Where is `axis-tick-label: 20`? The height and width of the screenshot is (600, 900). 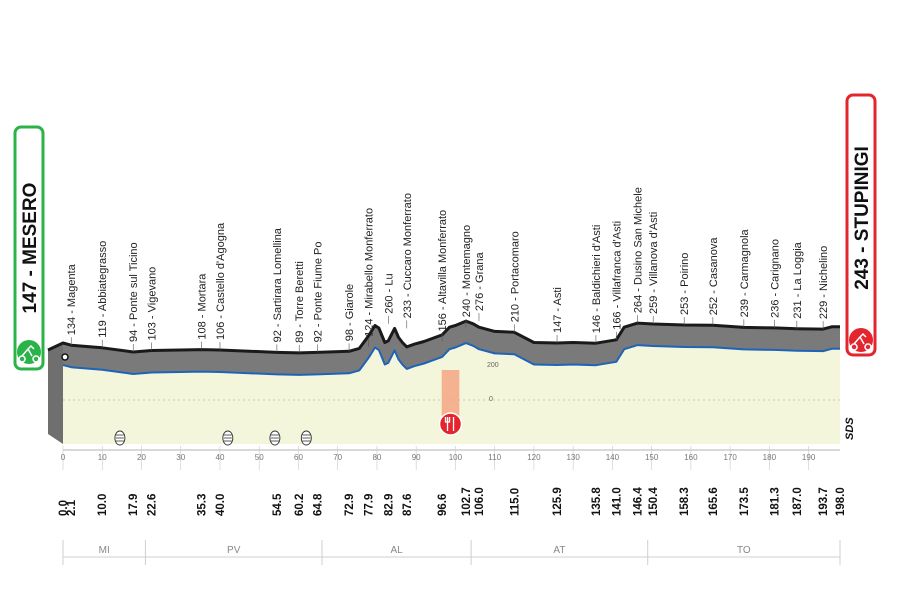 axis-tick-label: 20 is located at coordinates (141, 457).